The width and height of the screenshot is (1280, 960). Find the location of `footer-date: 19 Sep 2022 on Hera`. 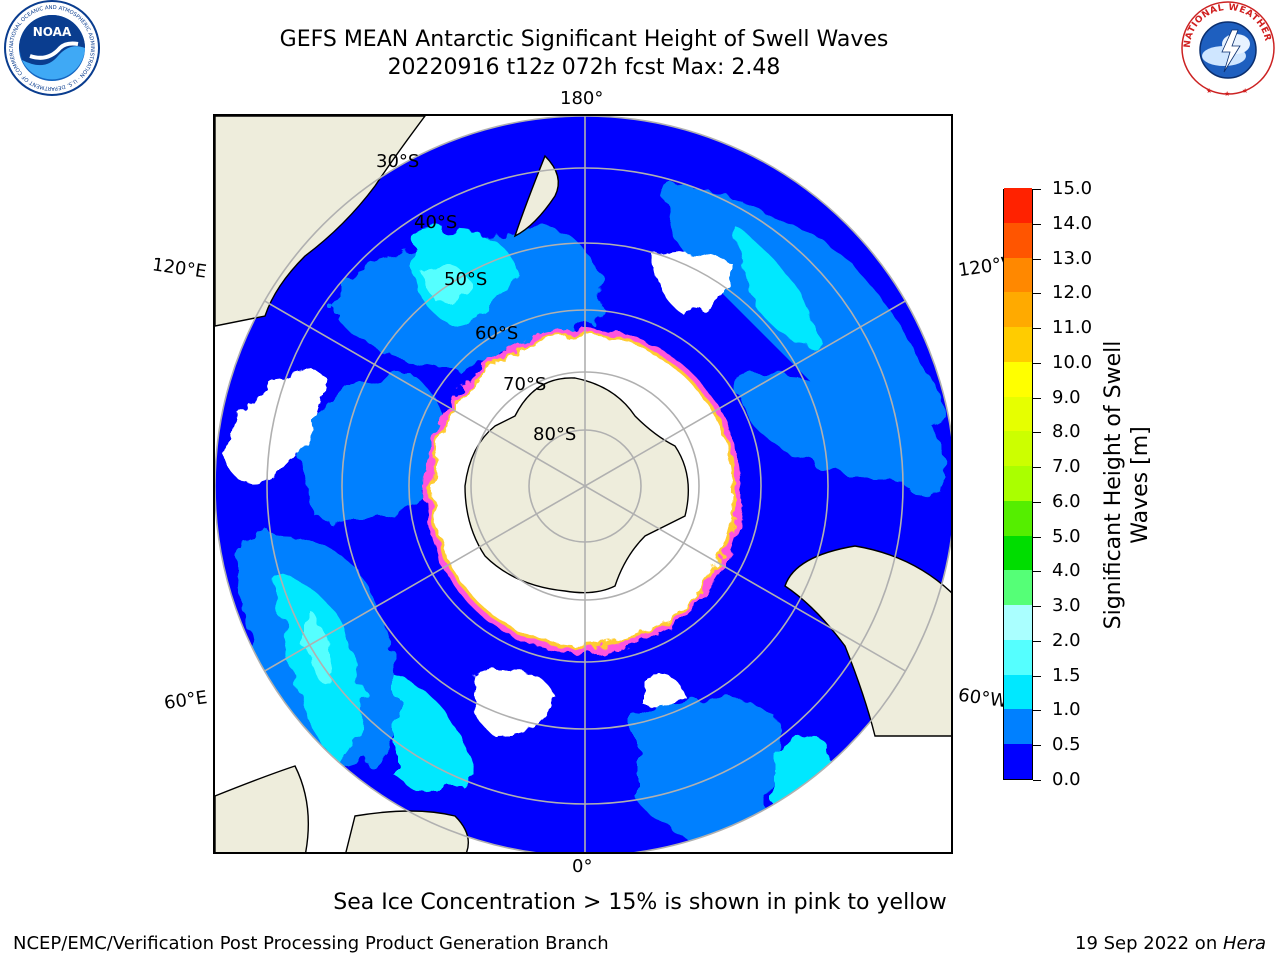

footer-date: 19 Sep 2022 on Hera is located at coordinates (1170, 943).